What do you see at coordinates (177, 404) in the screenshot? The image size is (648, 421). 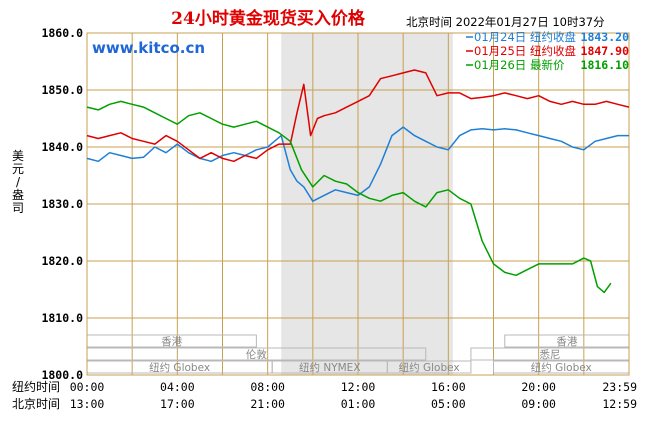 I see `x-tick-label-bj: 17:00` at bounding box center [177, 404].